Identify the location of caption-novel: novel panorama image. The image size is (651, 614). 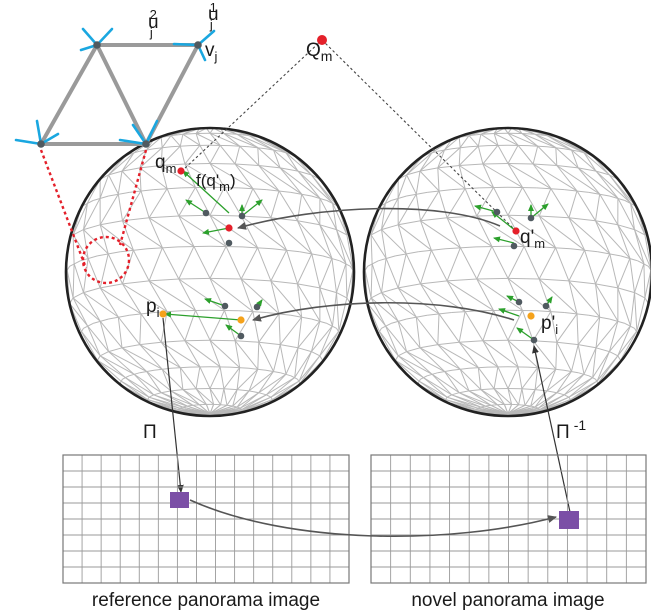
(507, 600).